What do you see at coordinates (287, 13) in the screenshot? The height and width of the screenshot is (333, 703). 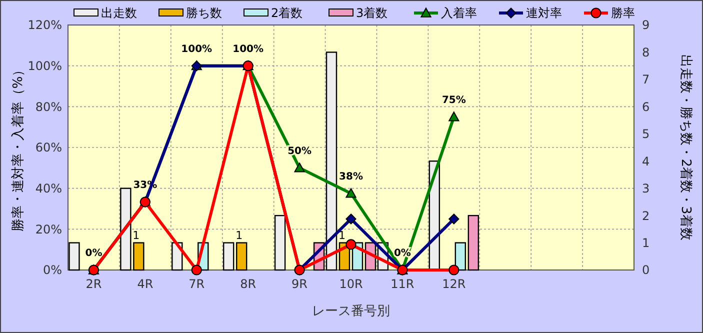 I see `legend-label: 2着数` at bounding box center [287, 13].